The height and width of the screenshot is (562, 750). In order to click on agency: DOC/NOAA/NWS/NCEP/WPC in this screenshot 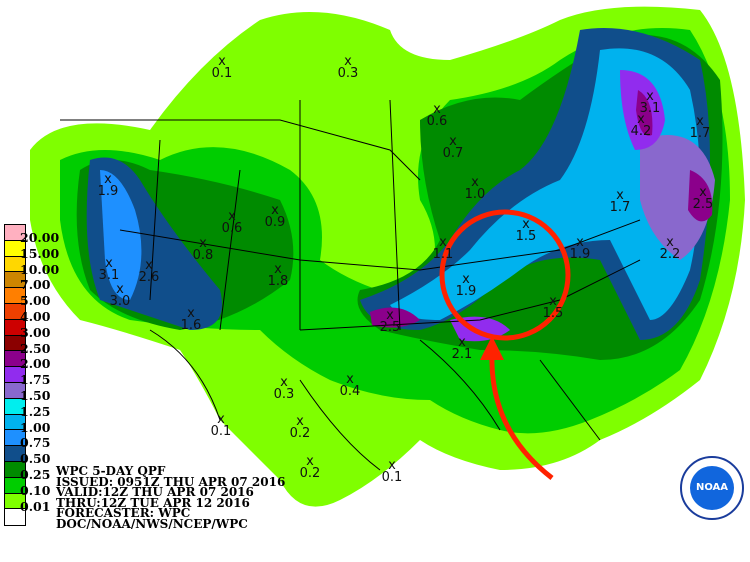, I will do `click(152, 523)`.